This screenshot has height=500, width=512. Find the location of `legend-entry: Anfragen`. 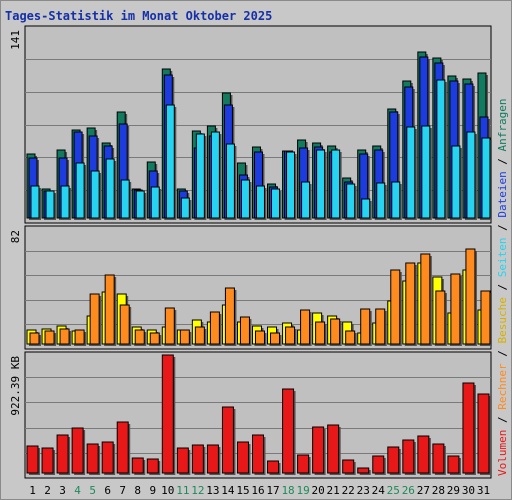

legend-entry: Anfragen is located at coordinates (502, 124).